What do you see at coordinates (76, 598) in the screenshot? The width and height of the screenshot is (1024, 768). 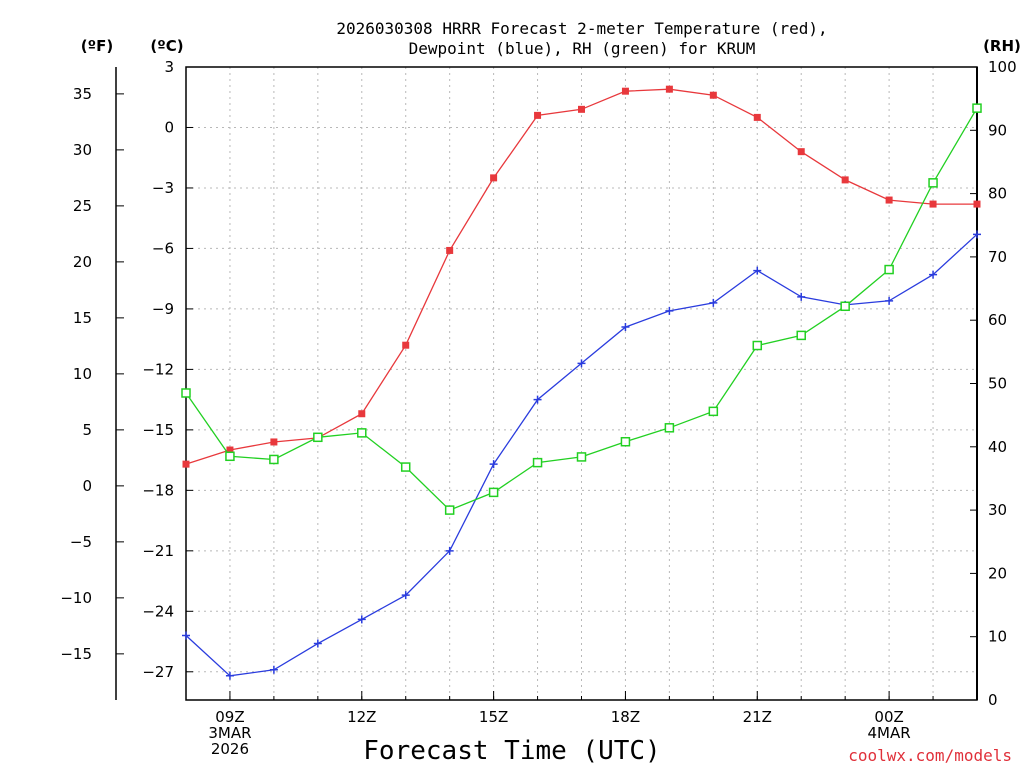 I see `fahrenheit-tick-label: −10` at bounding box center [76, 598].